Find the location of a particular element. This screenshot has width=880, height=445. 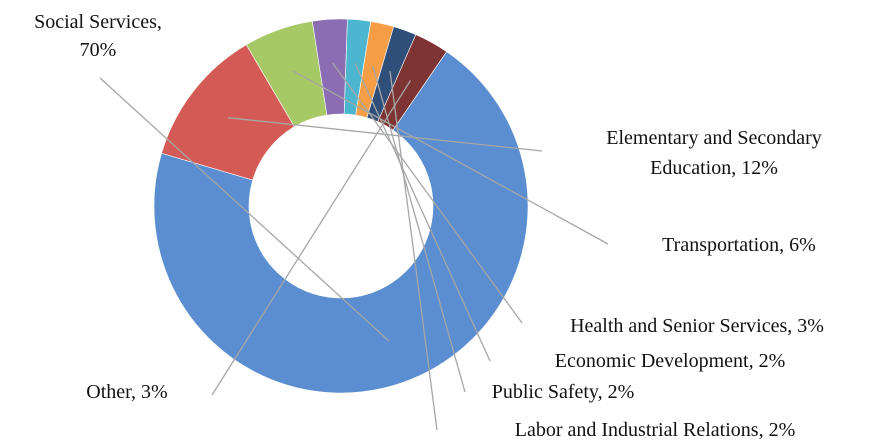

leader-economic-development is located at coordinates (422, 212).